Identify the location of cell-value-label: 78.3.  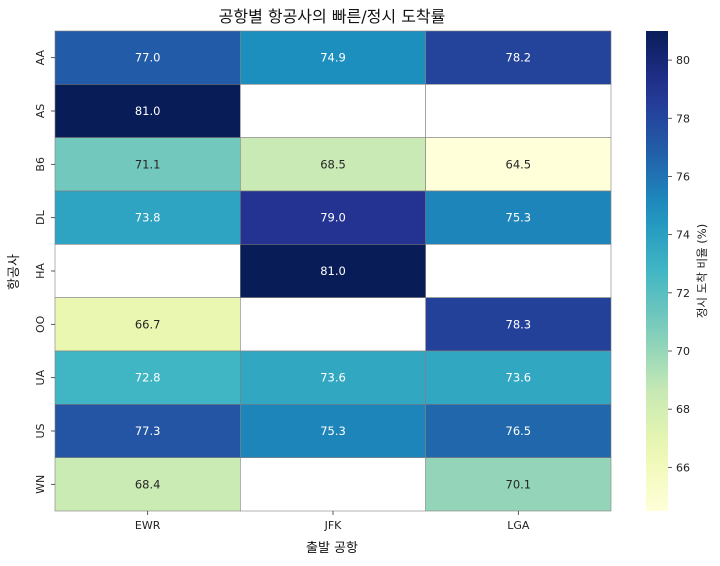
(519, 324).